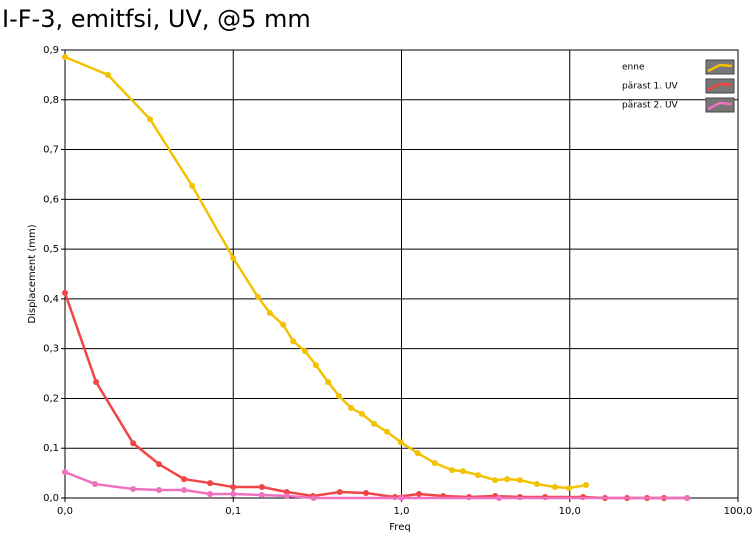 The image size is (753, 540). Describe the element at coordinates (233, 511) in the screenshot. I see `x-tick-label: 0,1` at that location.